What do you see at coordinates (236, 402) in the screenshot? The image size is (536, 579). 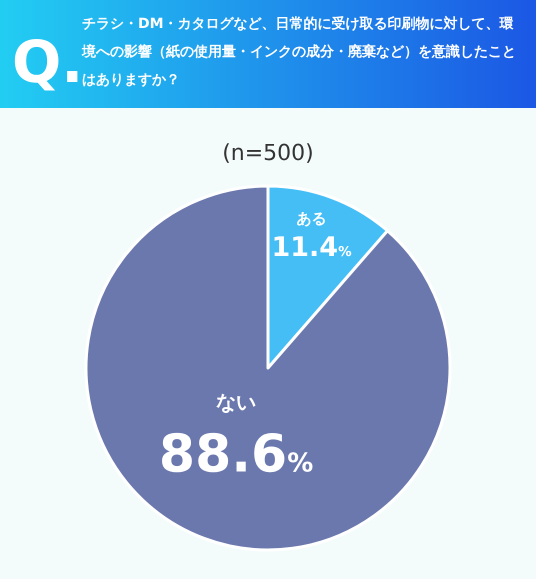 I see `slice-label: ない` at bounding box center [236, 402].